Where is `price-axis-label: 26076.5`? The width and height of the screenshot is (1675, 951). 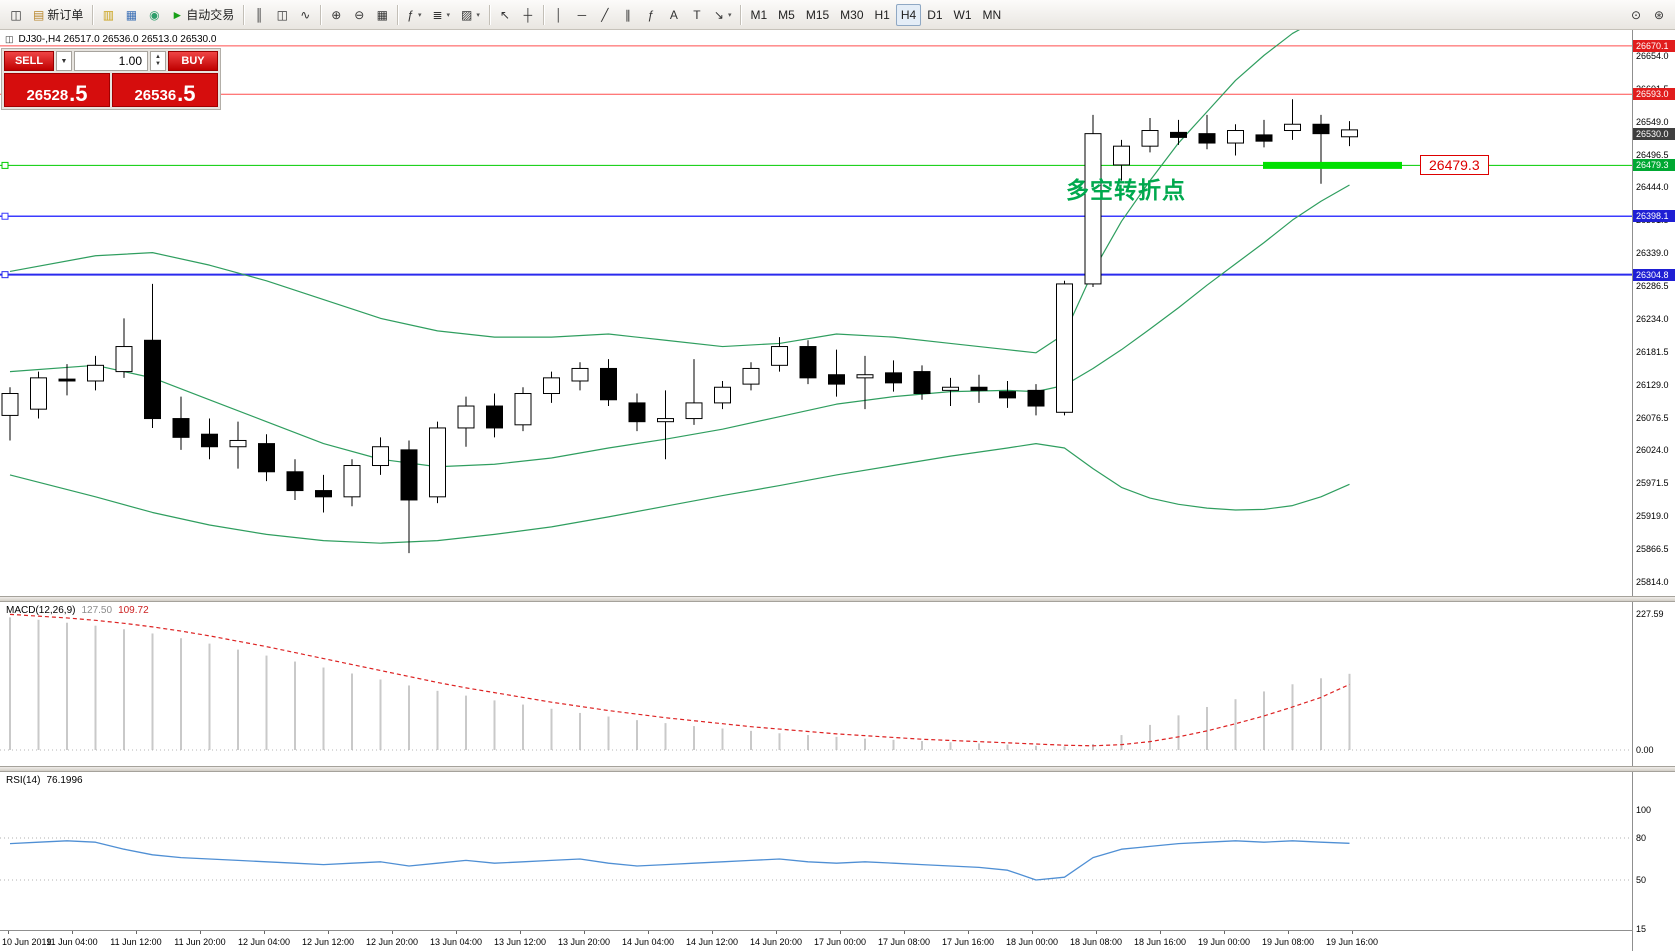 price-axis-label: 26076.5 is located at coordinates (1652, 417).